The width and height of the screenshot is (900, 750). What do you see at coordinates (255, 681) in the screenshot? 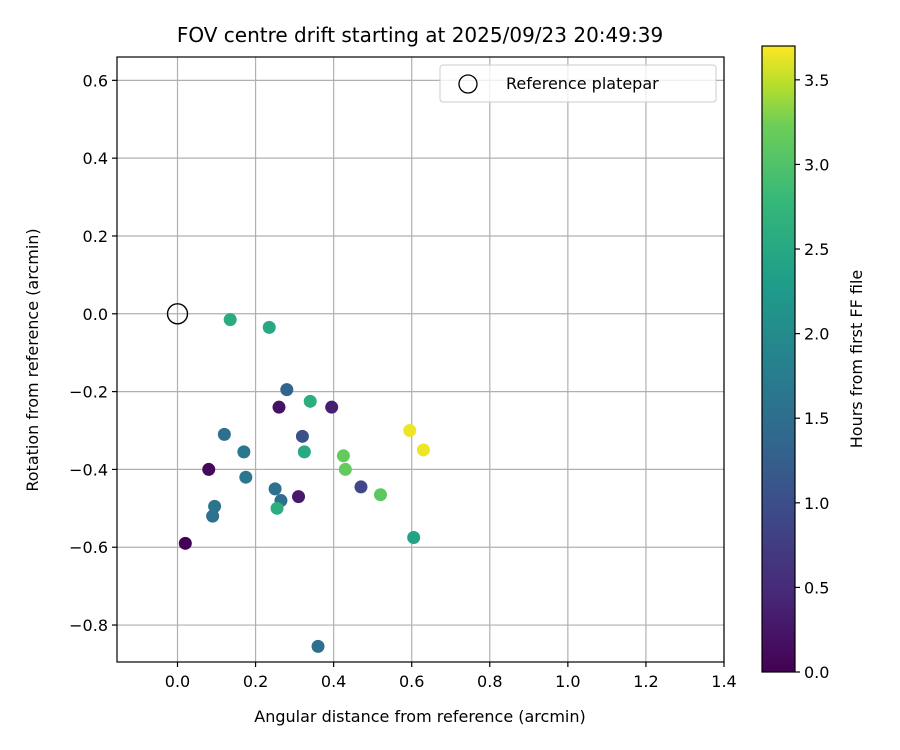
I see `x-tick-label: 0.2` at bounding box center [255, 681].